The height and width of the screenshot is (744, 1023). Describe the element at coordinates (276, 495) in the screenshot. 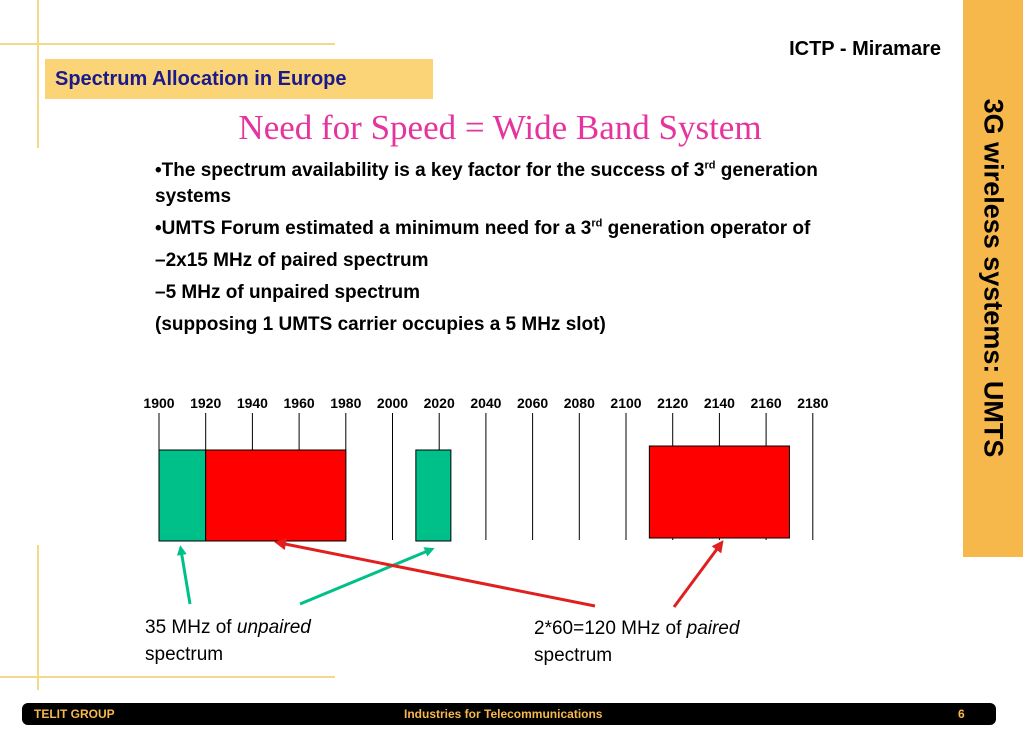

I see `band-paired-1920-1980` at that location.